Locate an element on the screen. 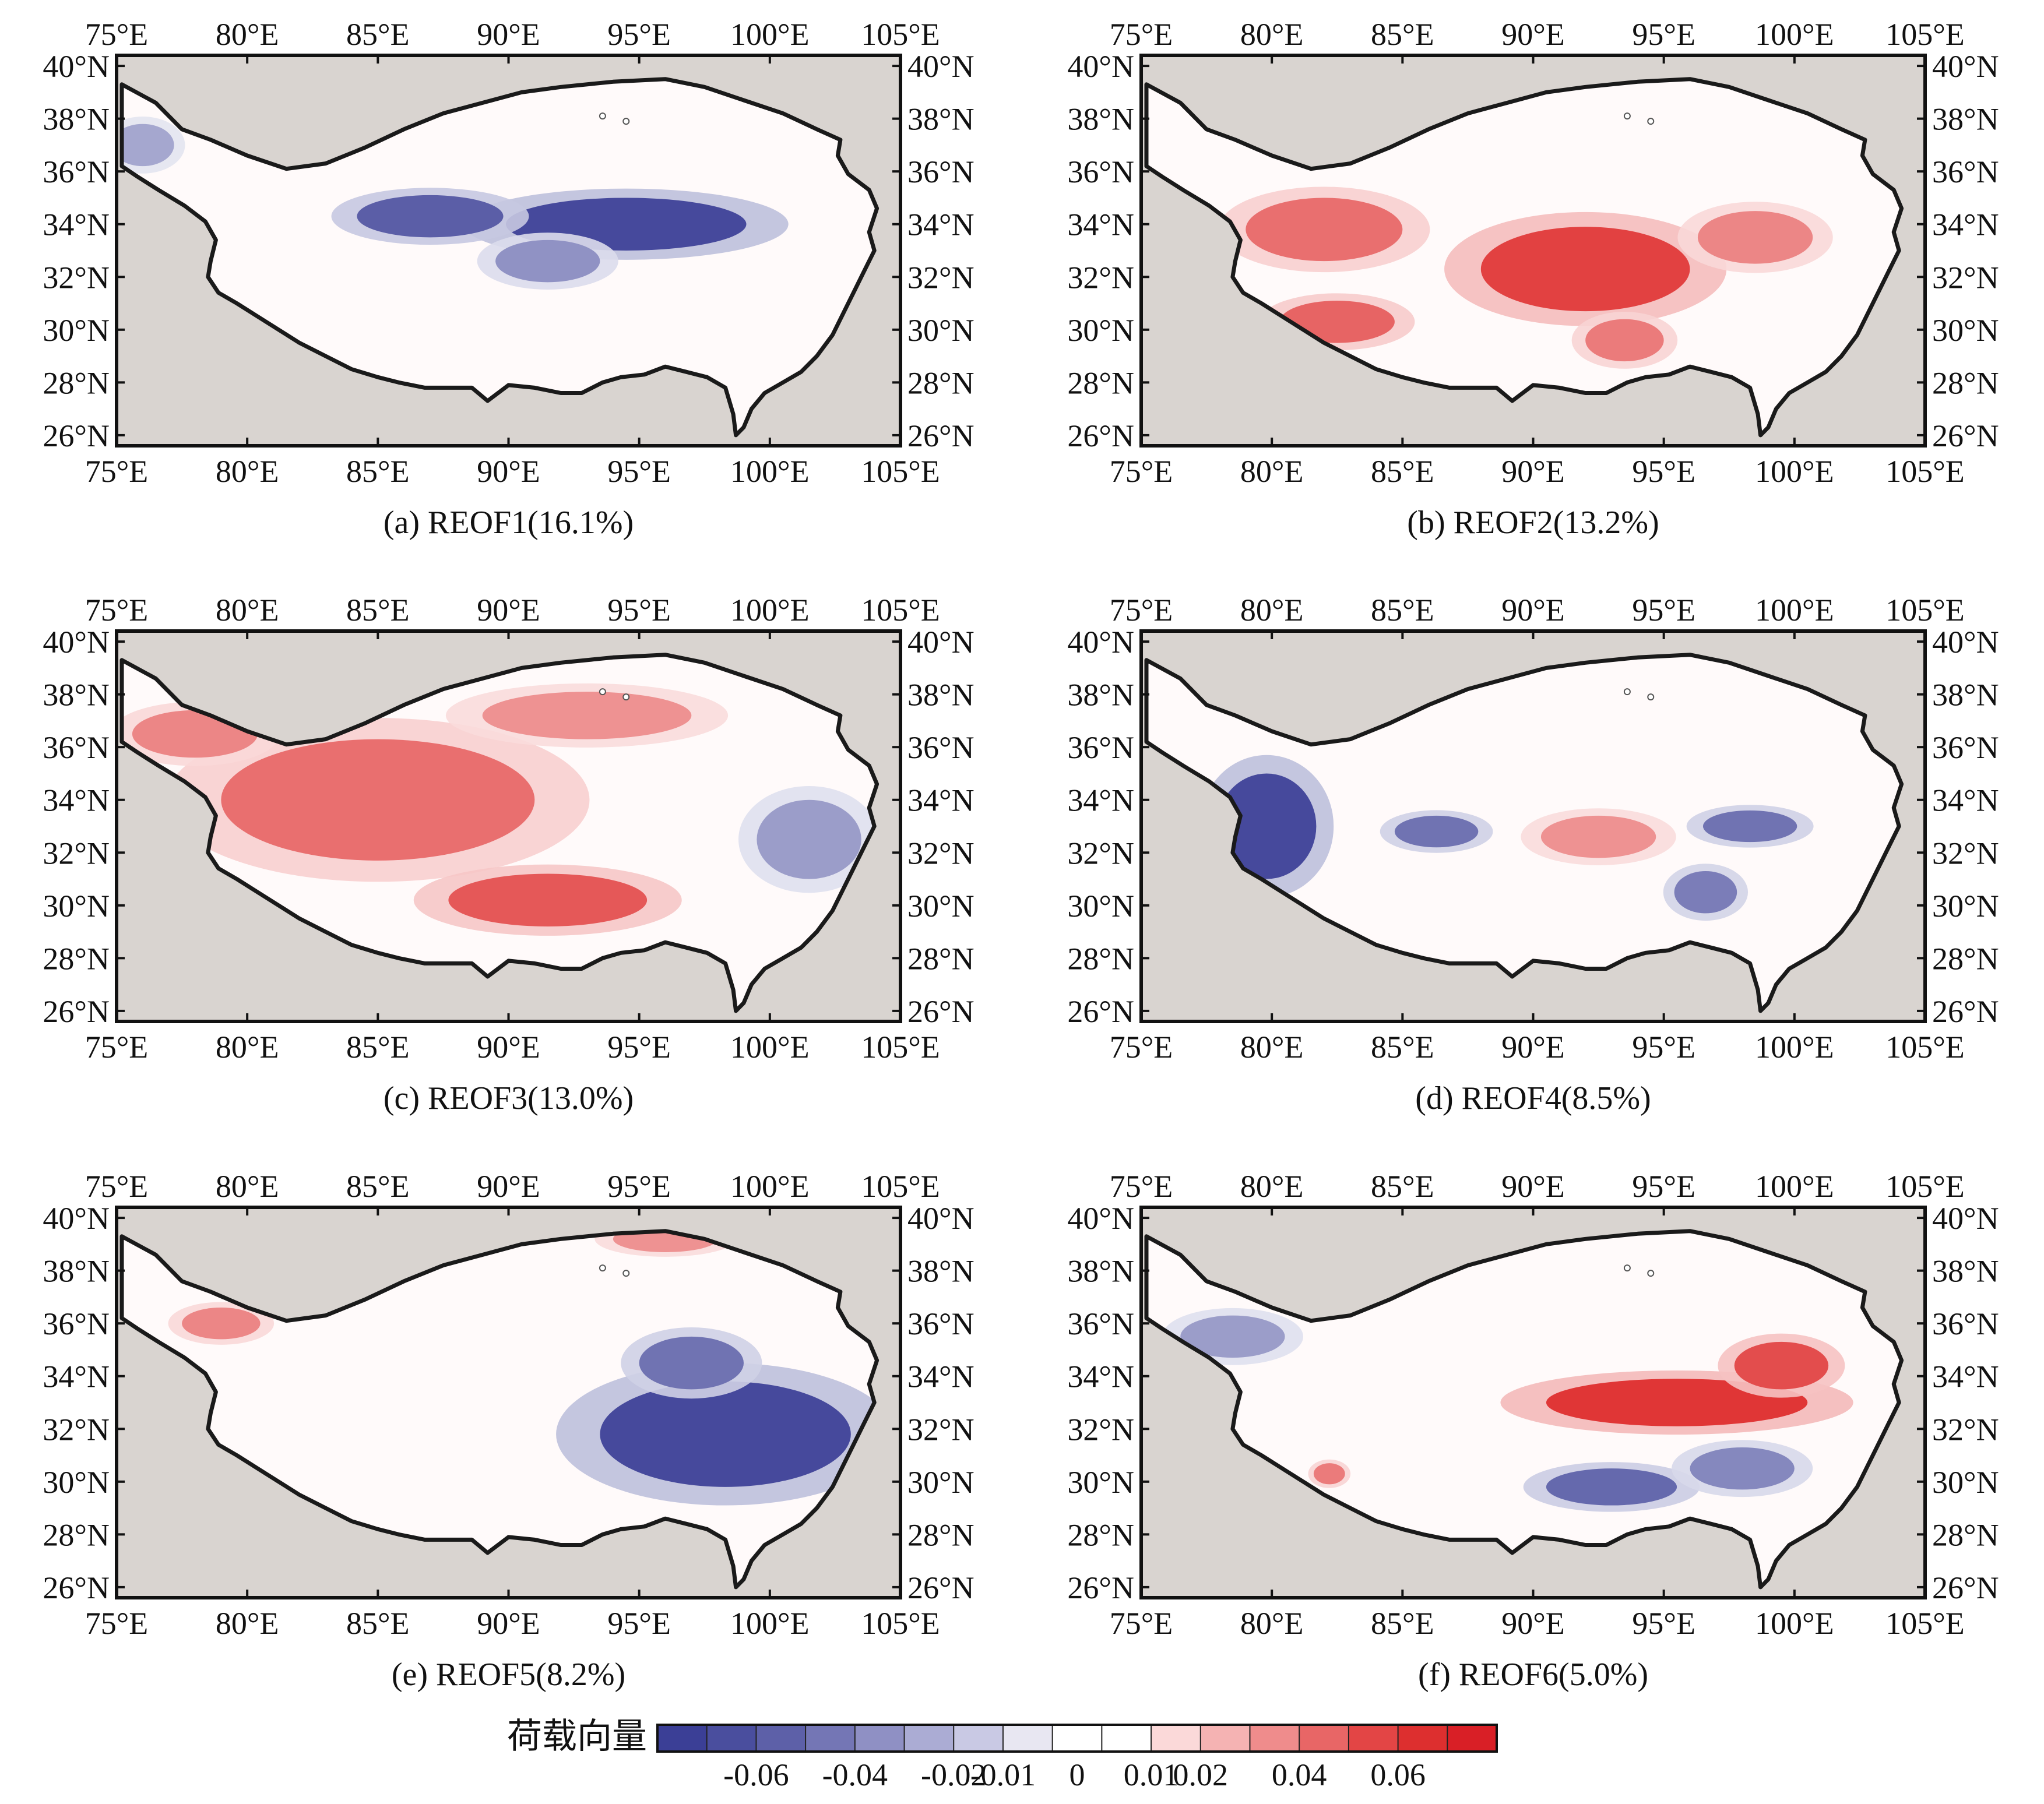  lat-label-left: 40°N is located at coordinates (76, 66).